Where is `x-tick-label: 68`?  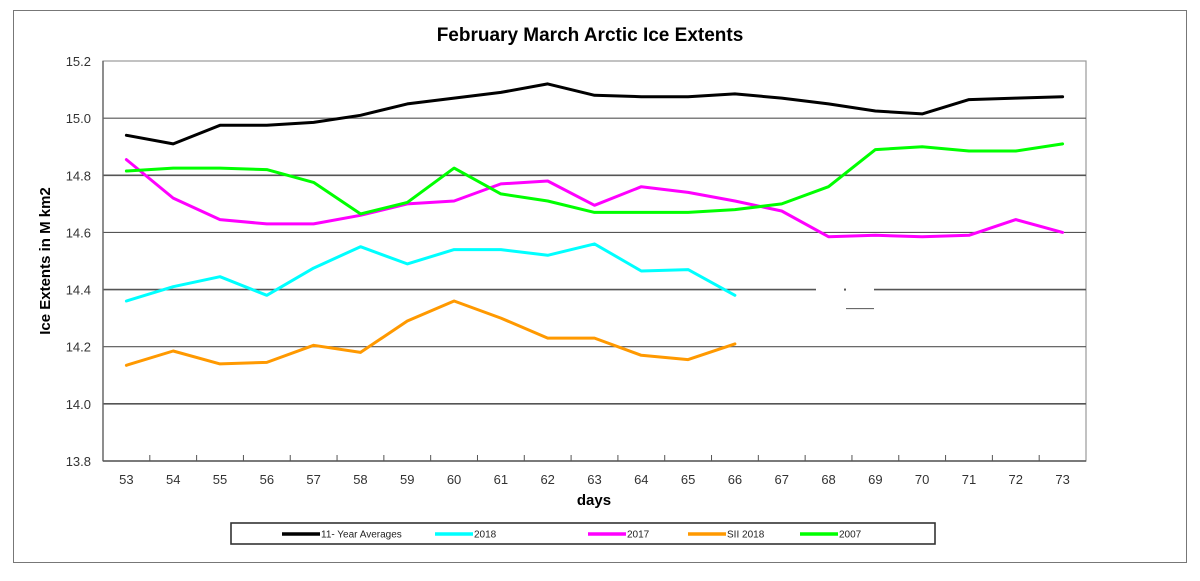
x-tick-label: 68 is located at coordinates (828, 479).